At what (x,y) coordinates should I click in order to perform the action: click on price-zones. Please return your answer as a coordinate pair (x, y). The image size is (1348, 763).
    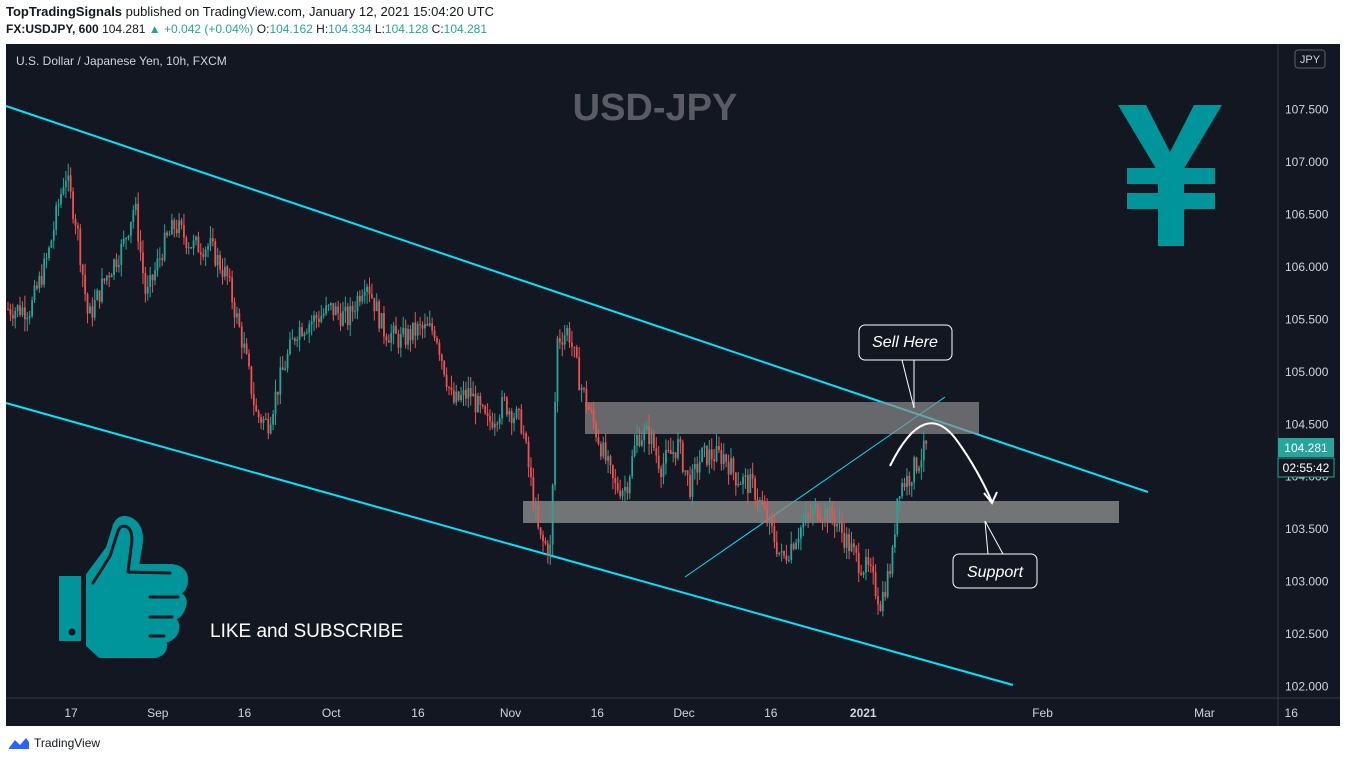
    Looking at the image, I should click on (821, 462).